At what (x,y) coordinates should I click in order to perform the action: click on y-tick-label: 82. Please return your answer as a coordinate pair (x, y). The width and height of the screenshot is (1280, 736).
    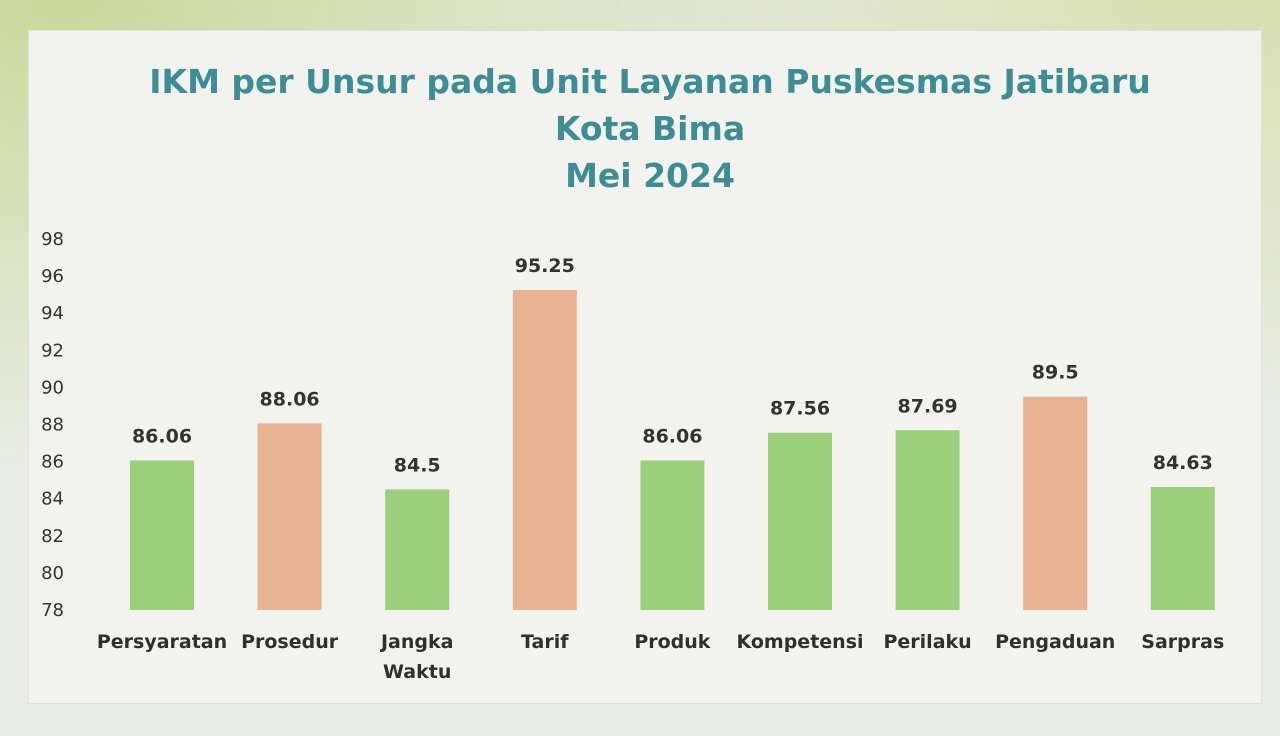
    Looking at the image, I should click on (52, 536).